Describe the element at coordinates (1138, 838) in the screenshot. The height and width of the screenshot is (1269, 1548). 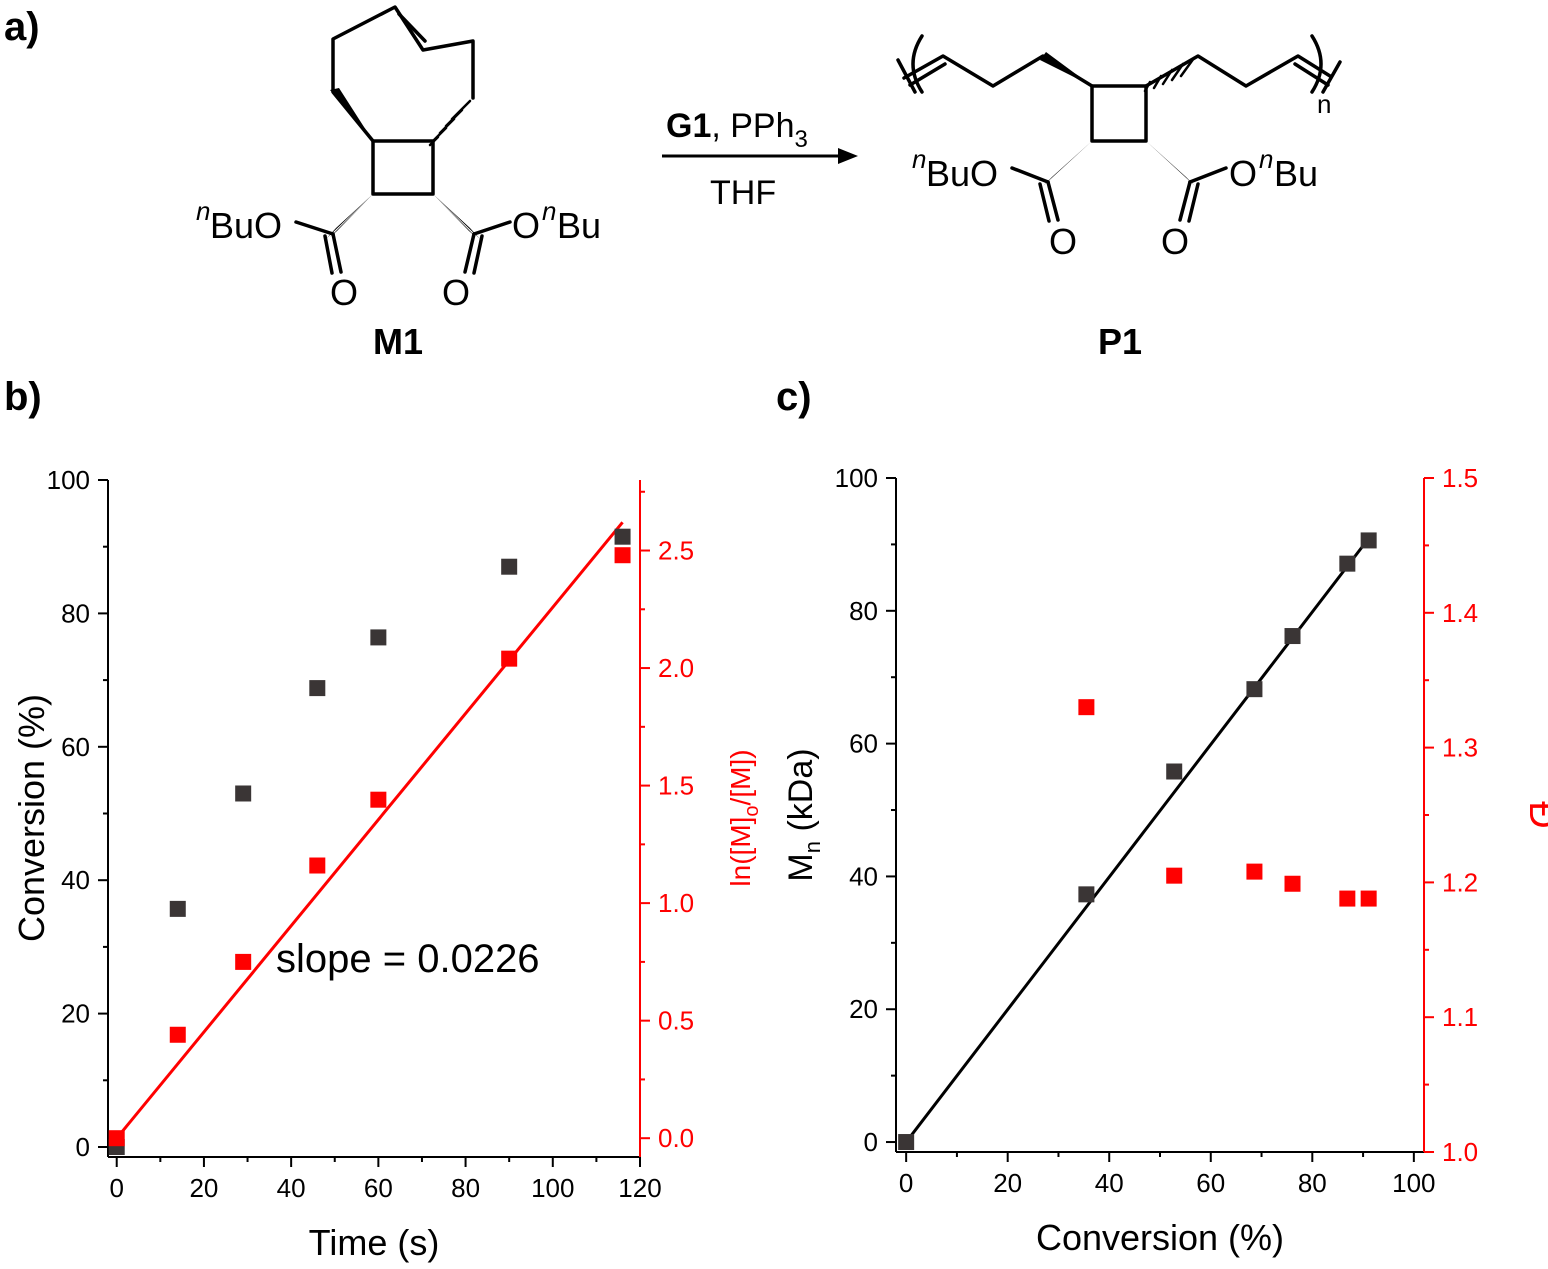
I see `fit-line` at that location.